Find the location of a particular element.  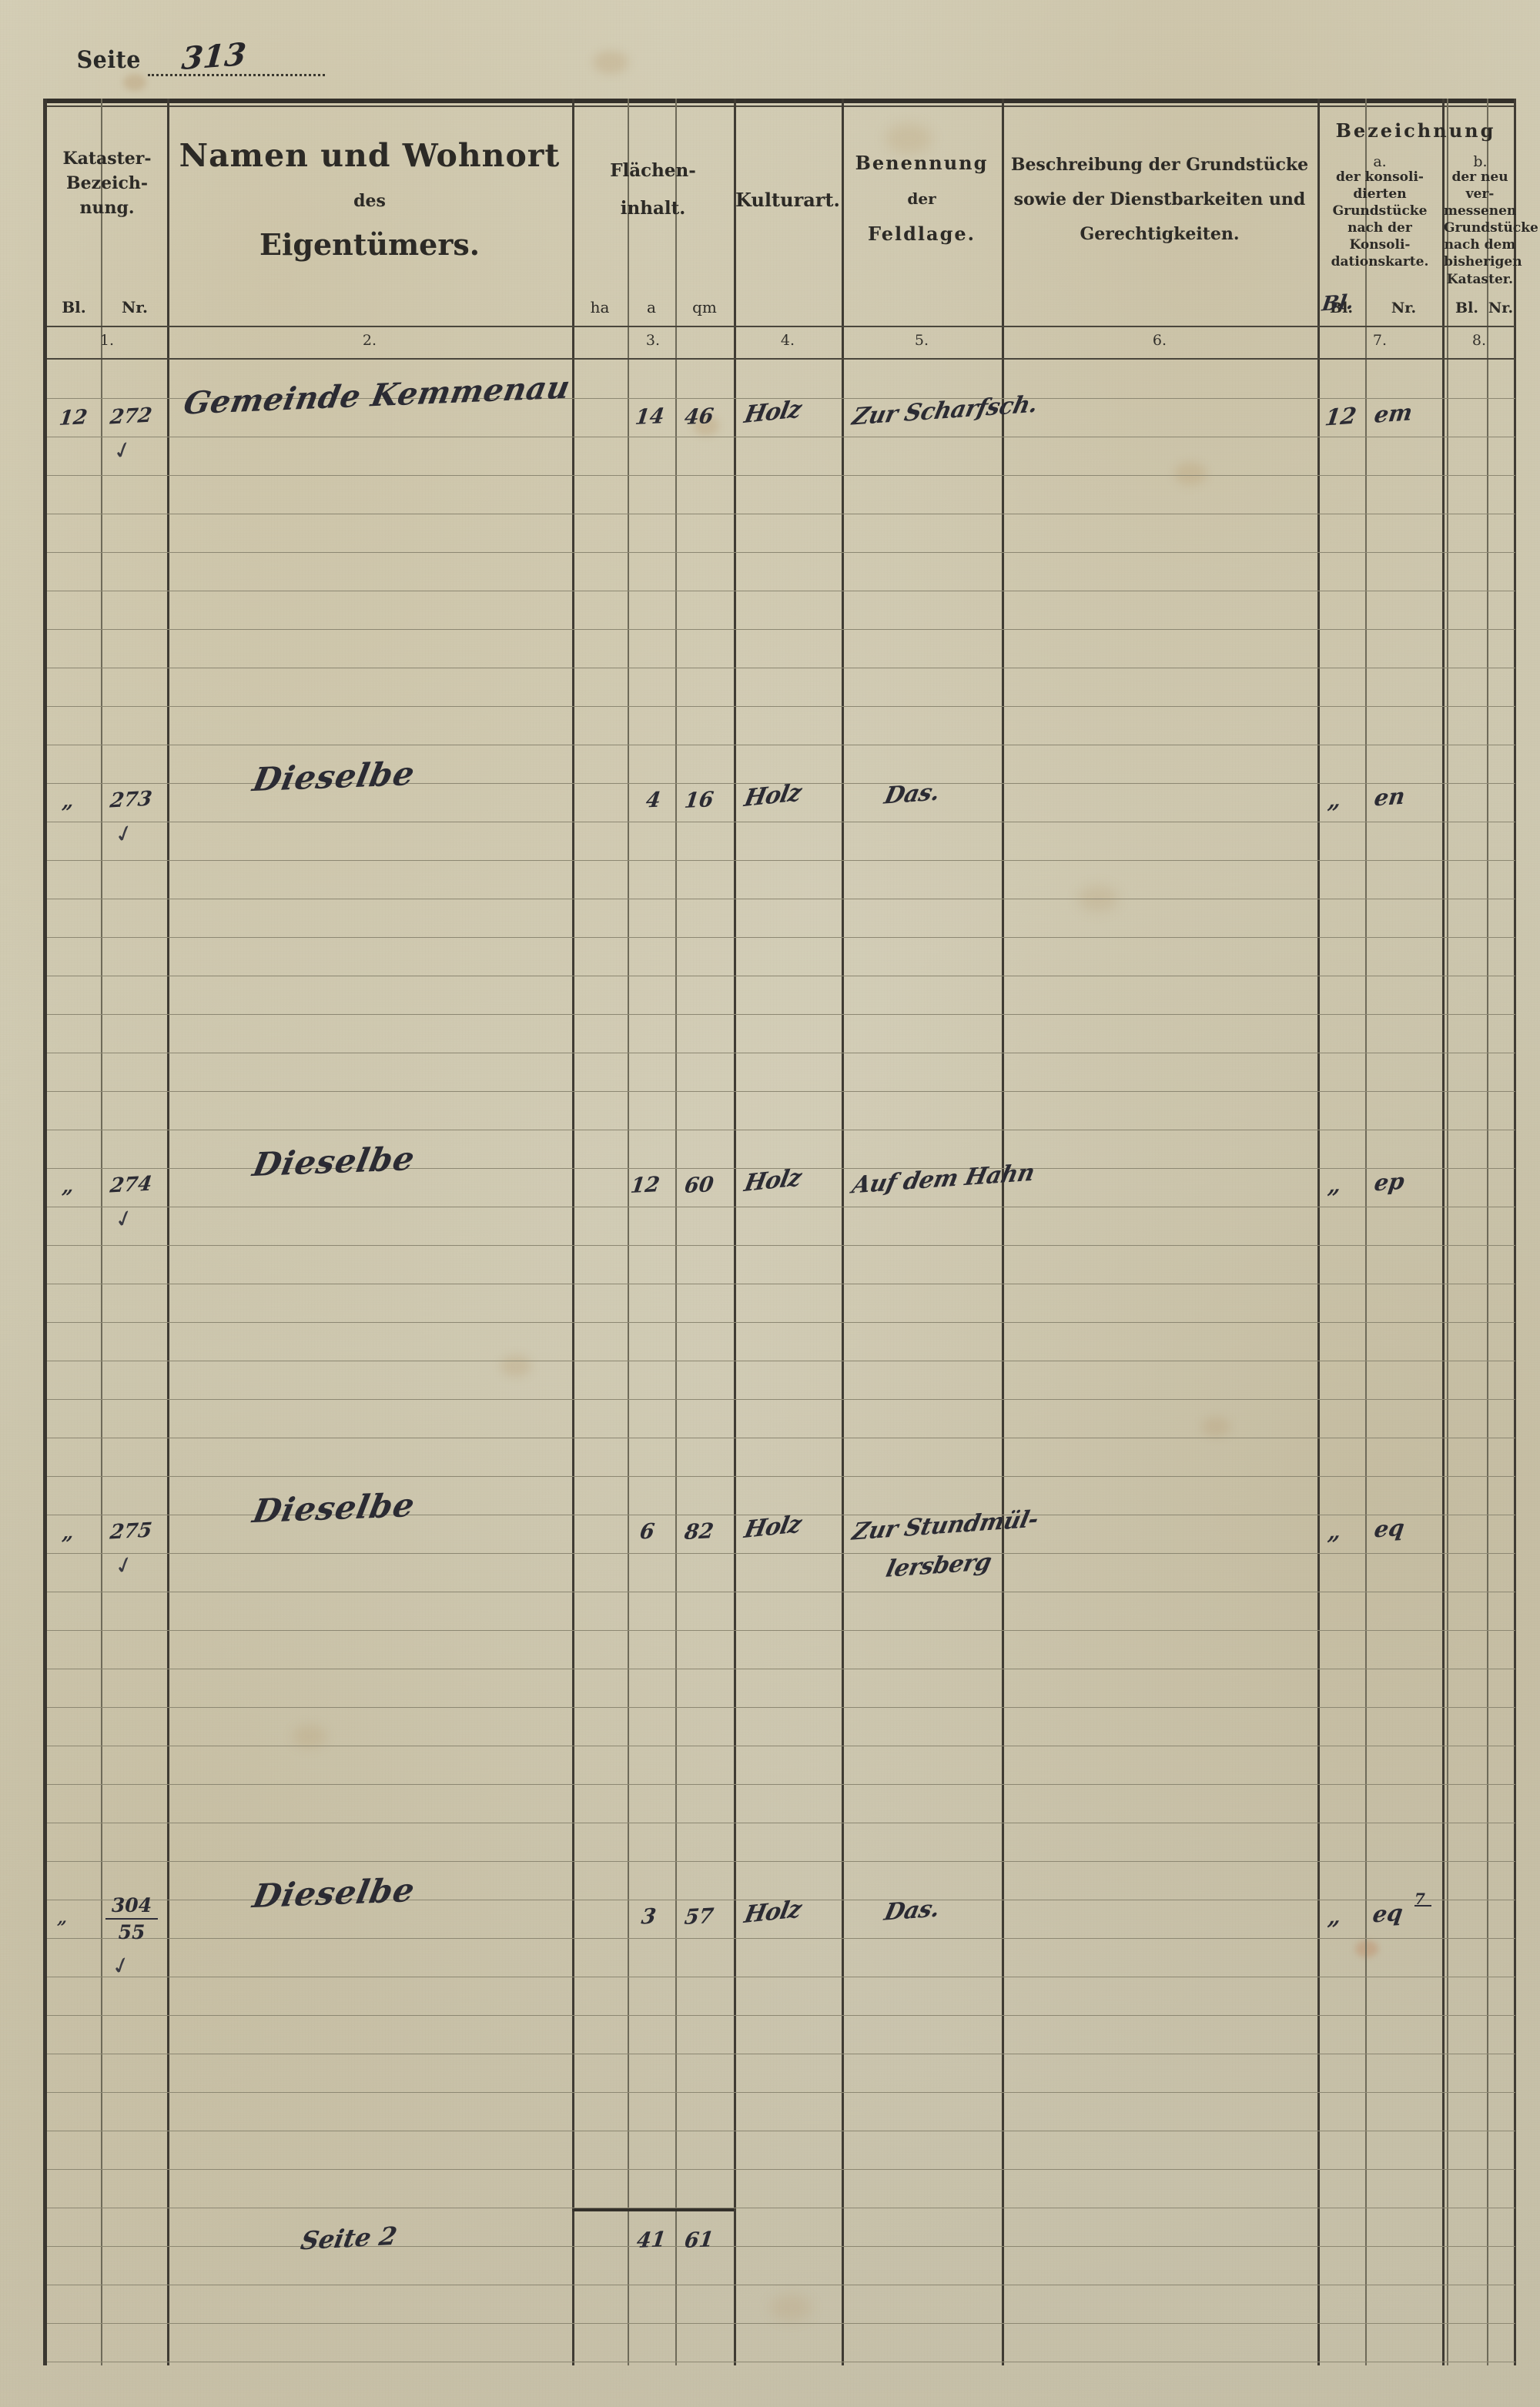

header-col-3: Flächen- inhalt. is located at coordinates (653, 189).